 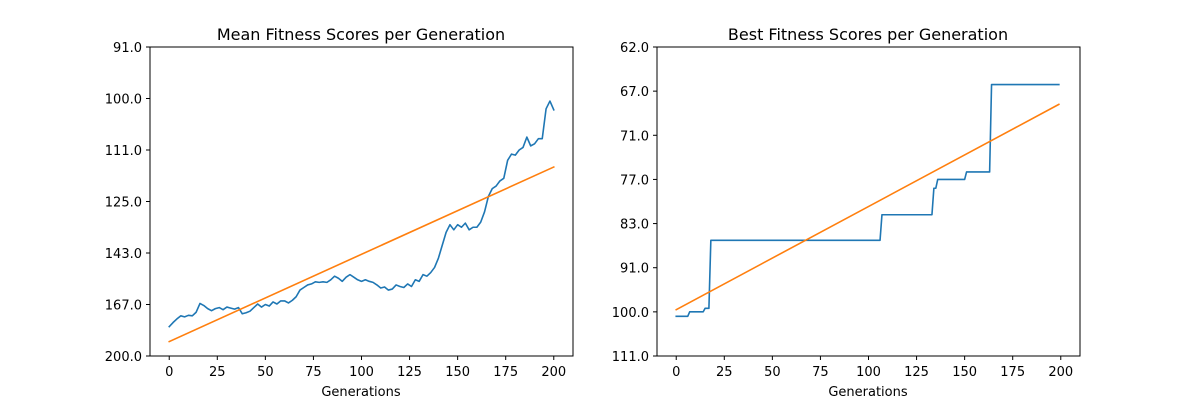 I want to click on y-tick-label: 67.0, so click(x=634, y=92).